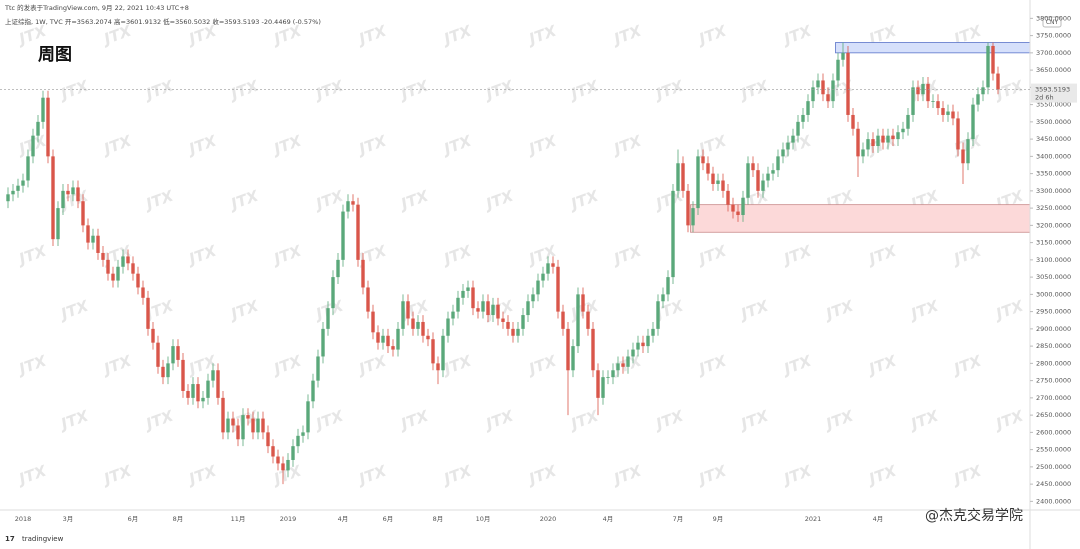 This screenshot has height=549, width=1080. What do you see at coordinates (1053, 53) in the screenshot?
I see `y-tick-label: 3700.0000` at bounding box center [1053, 53].